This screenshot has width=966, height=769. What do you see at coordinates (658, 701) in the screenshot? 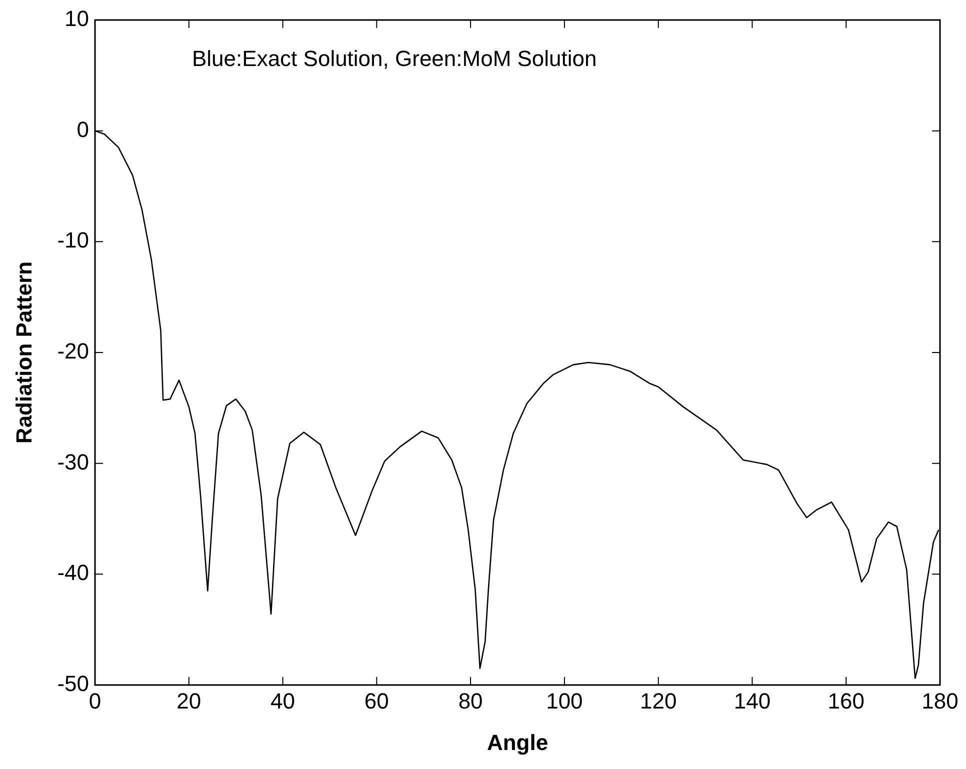
I see `x-tick-label: 120` at bounding box center [658, 701].